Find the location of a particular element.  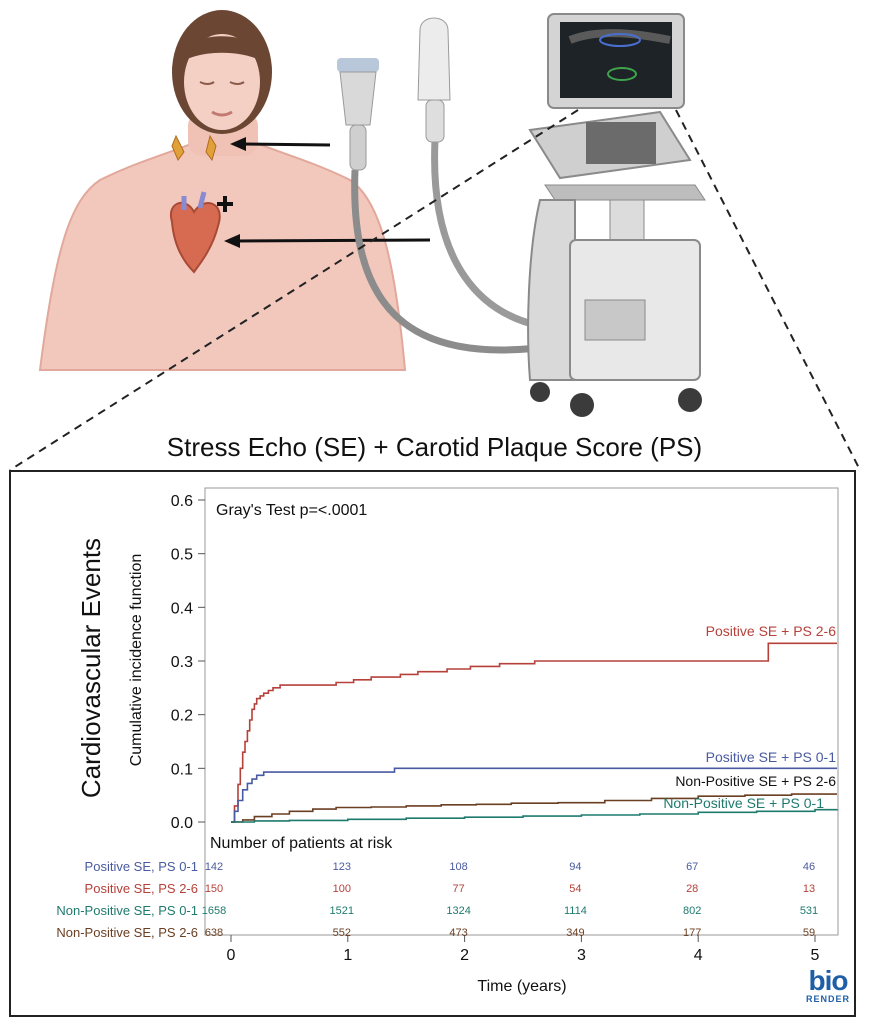

series-lines is located at coordinates (534, 732).